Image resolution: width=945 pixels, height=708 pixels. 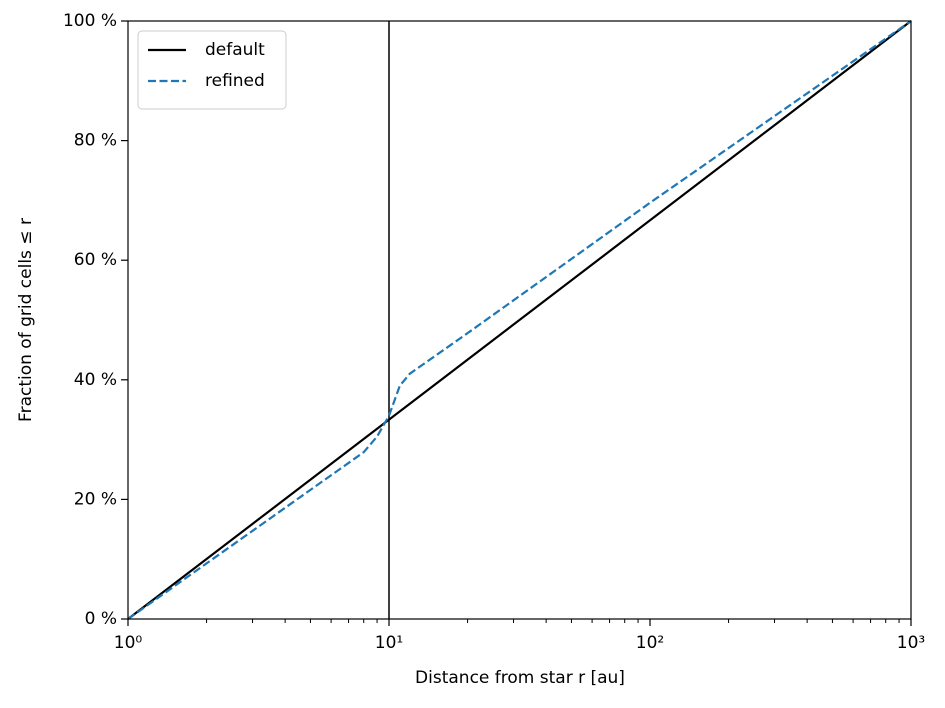 I want to click on x-axis-label: Distance from star r [au], so click(x=520, y=678).